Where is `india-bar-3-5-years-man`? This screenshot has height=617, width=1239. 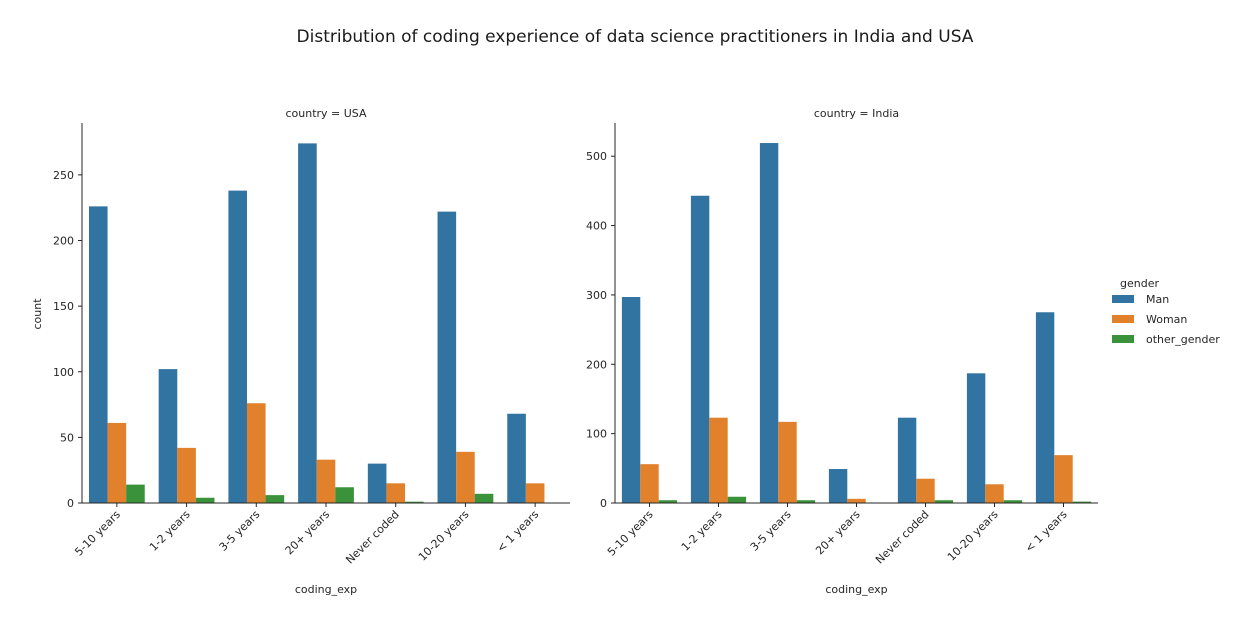 india-bar-3-5-years-man is located at coordinates (769, 323).